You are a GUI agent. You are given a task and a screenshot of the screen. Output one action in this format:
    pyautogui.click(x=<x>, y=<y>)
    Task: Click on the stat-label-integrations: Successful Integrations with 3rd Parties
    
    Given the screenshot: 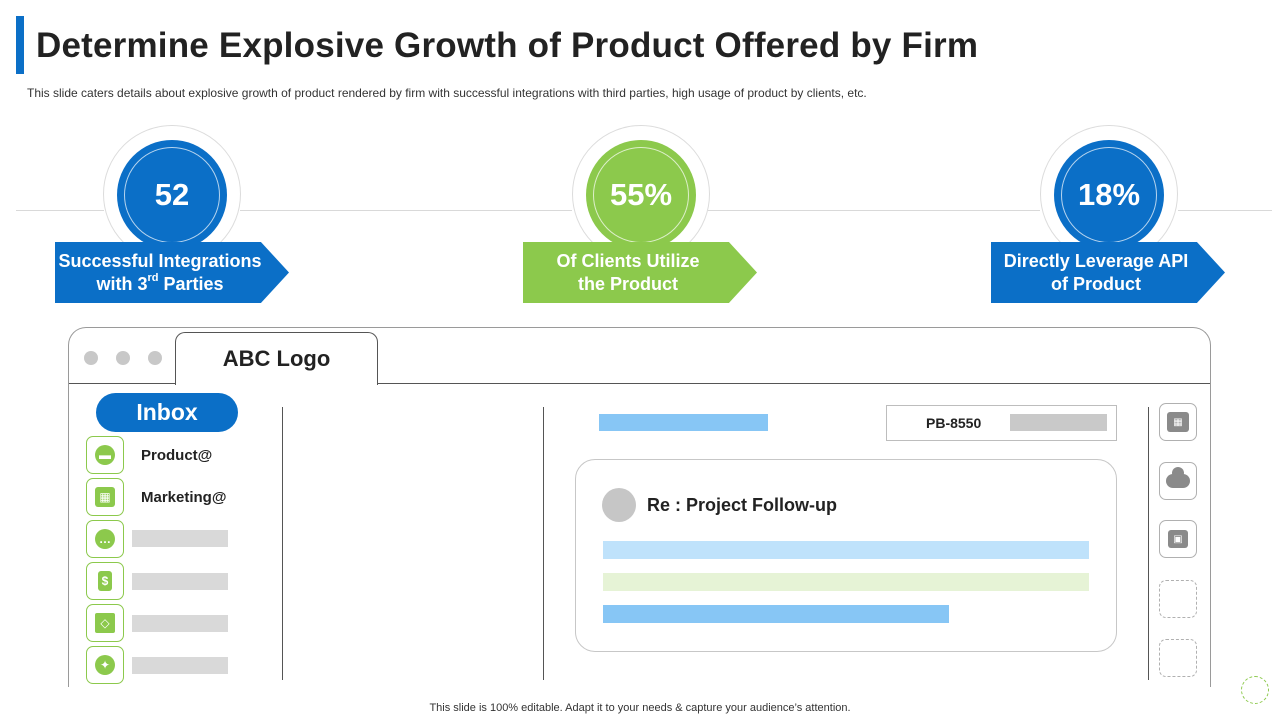 What is the action you would take?
    pyautogui.click(x=172, y=272)
    